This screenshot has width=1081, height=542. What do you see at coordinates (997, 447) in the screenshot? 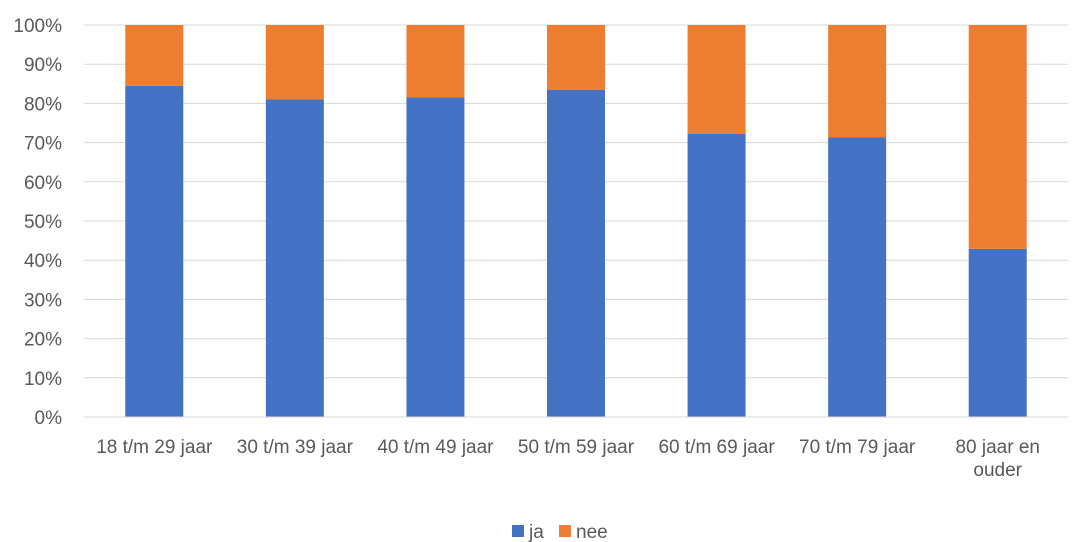
I see `x-tick-label: 80 jaar en` at bounding box center [997, 447].